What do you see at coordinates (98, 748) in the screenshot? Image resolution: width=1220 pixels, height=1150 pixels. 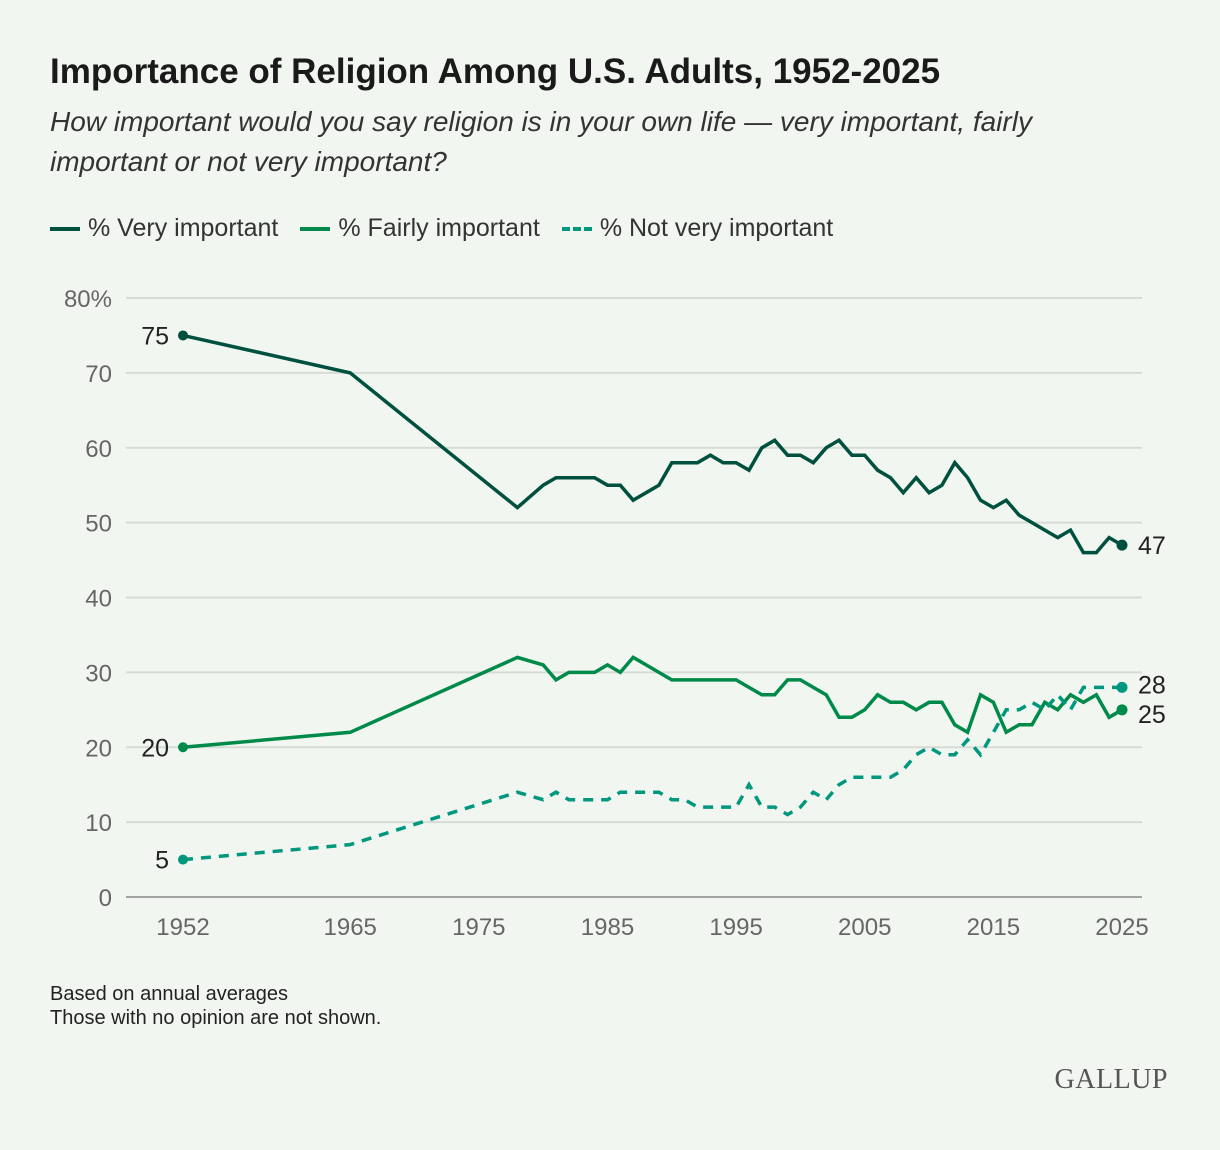 I see `y-tick-label: 20` at bounding box center [98, 748].